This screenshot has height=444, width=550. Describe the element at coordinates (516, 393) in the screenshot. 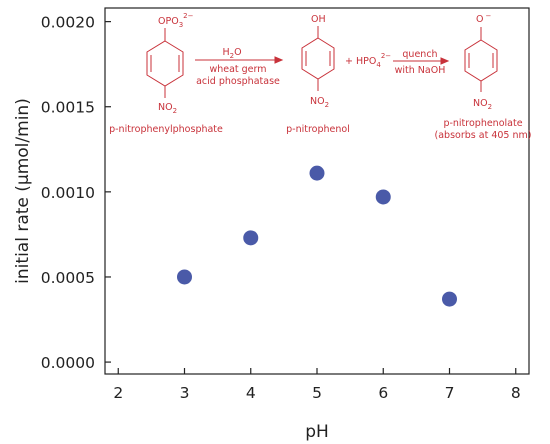

I see `x-tick-label: 8` at that location.